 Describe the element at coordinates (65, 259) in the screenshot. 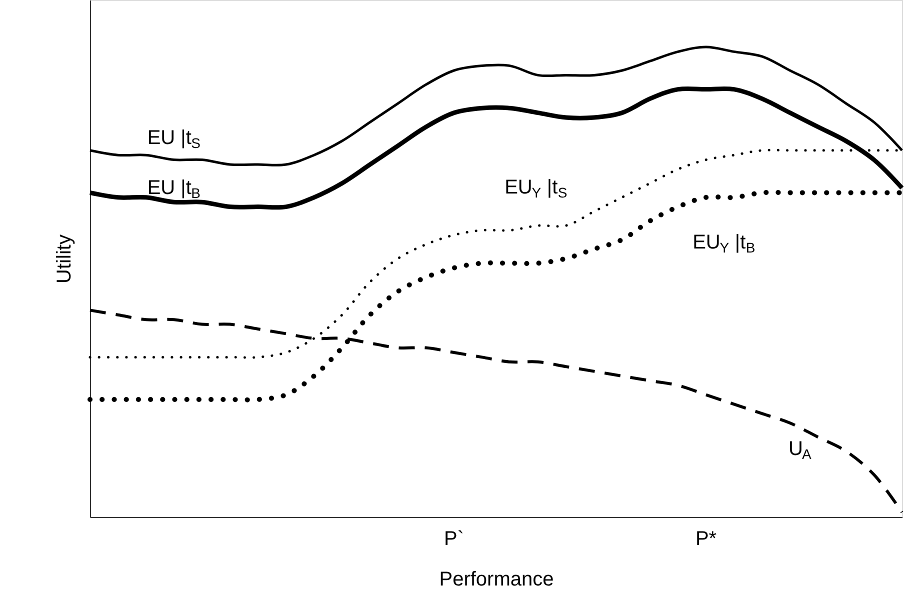

I see `y-axis-title: Utility` at that location.